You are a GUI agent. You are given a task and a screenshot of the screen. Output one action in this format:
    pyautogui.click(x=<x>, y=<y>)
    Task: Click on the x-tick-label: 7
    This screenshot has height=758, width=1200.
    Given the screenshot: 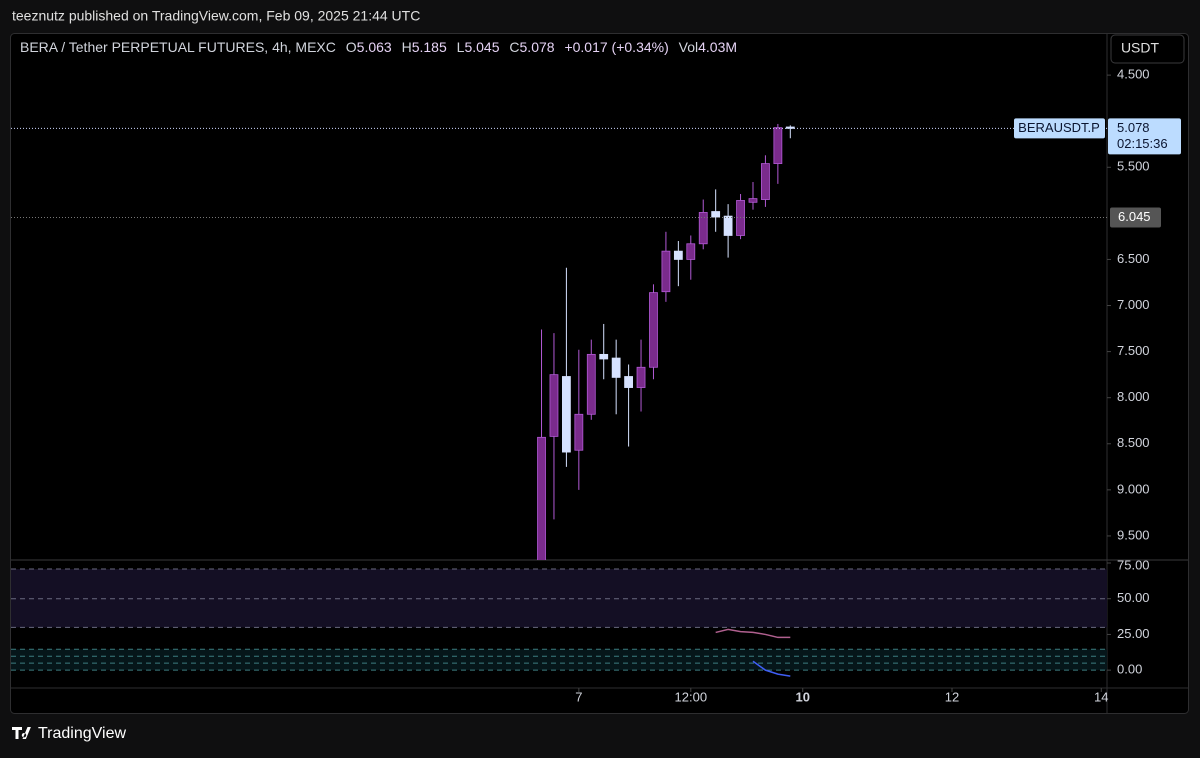 What is the action you would take?
    pyautogui.click(x=578, y=696)
    